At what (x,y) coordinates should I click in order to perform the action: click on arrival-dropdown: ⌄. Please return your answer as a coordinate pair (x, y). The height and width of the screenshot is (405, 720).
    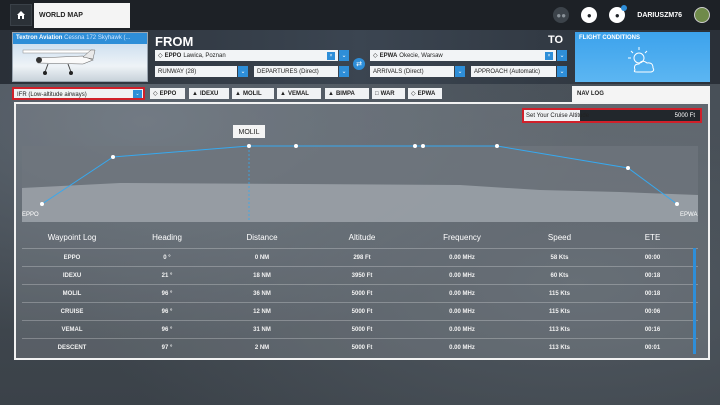
    Looking at the image, I should click on (562, 55).